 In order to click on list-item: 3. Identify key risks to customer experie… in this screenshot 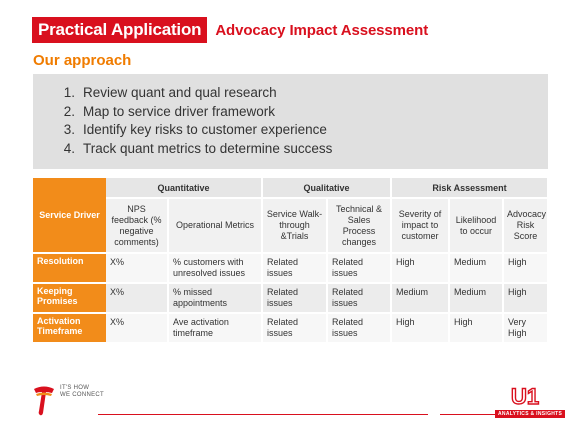, I will do `click(192, 130)`.